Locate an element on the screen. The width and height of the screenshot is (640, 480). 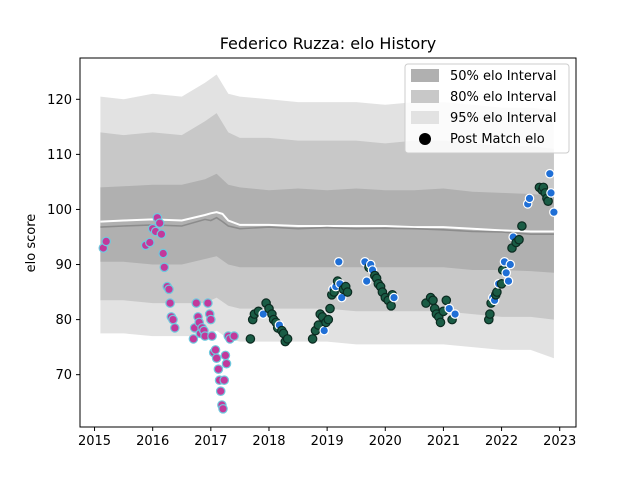
chart-title: Federico Ruzza: elo History is located at coordinates (328, 43).